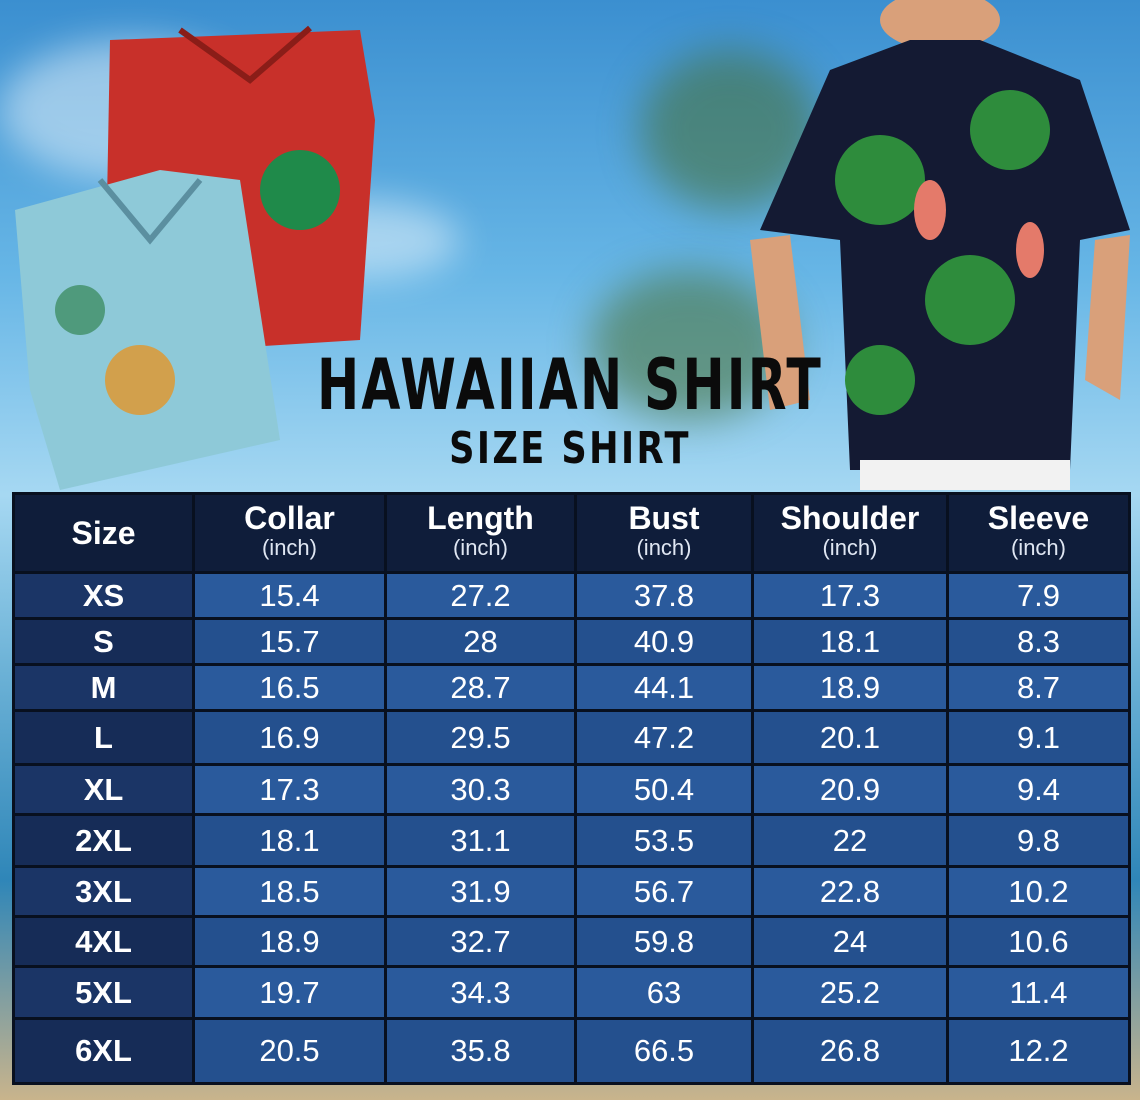  What do you see at coordinates (850, 789) in the screenshot?
I see `cell-shoulder: 20.9` at bounding box center [850, 789].